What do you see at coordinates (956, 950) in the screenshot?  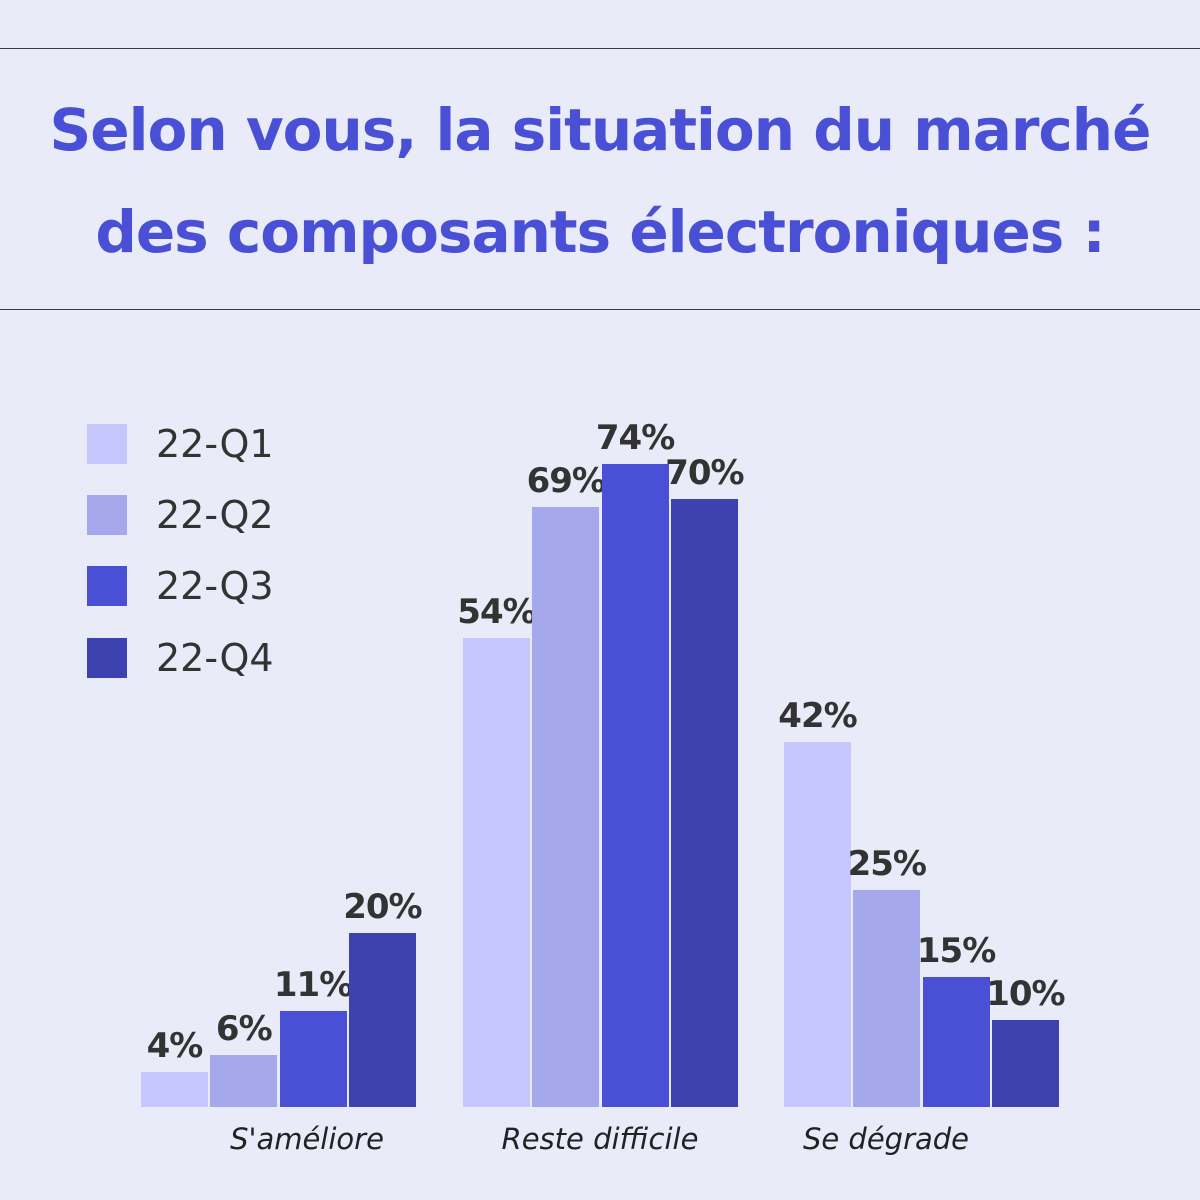 I see `data-label: 15%` at bounding box center [956, 950].